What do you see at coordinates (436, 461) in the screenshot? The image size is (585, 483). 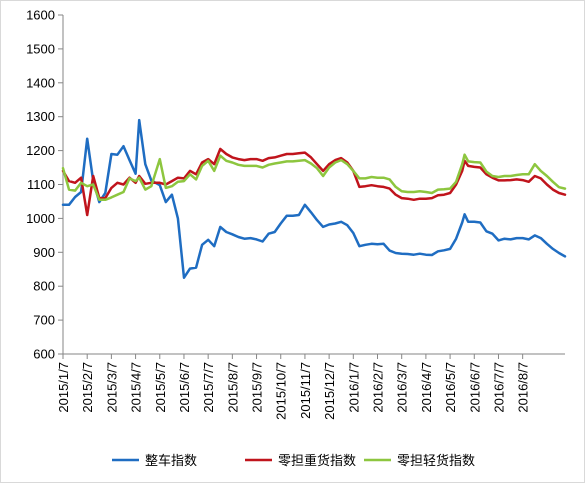 I see `legend-label-2: 零担轻货指数` at bounding box center [436, 461].